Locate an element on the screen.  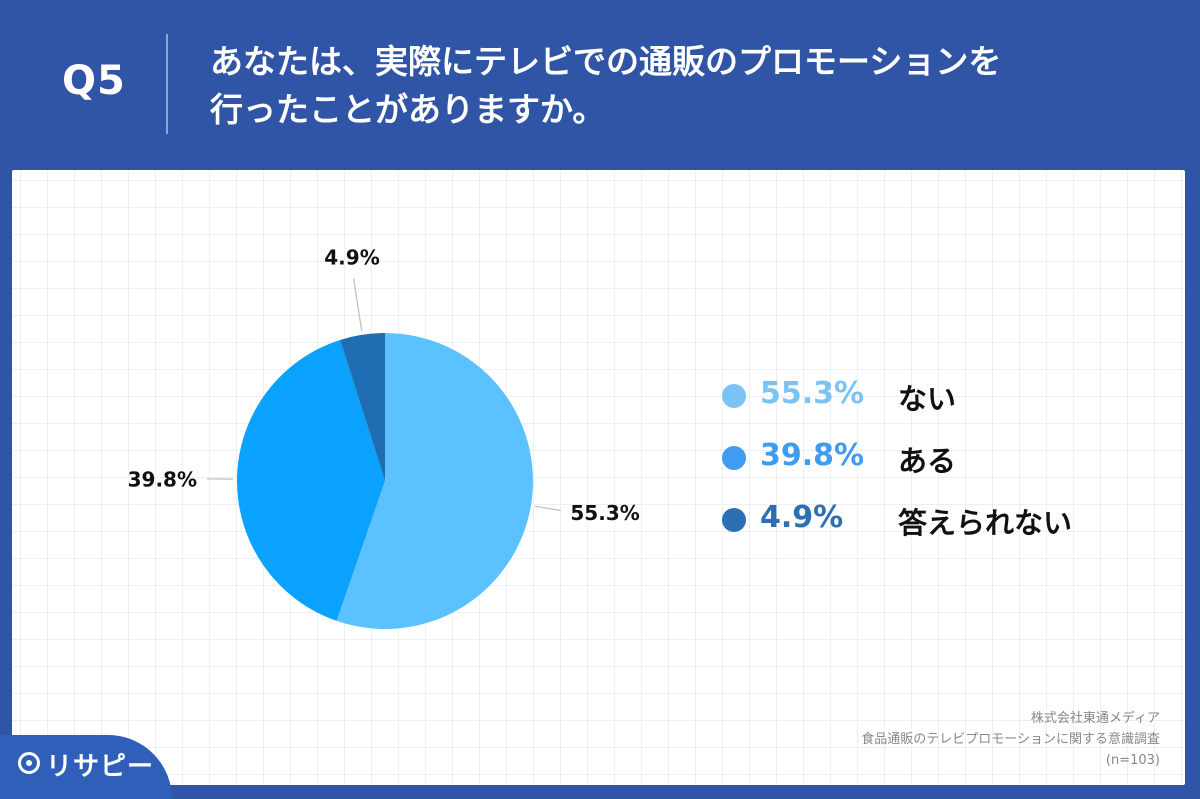
legend-label: 答えられない is located at coordinates (985, 523).